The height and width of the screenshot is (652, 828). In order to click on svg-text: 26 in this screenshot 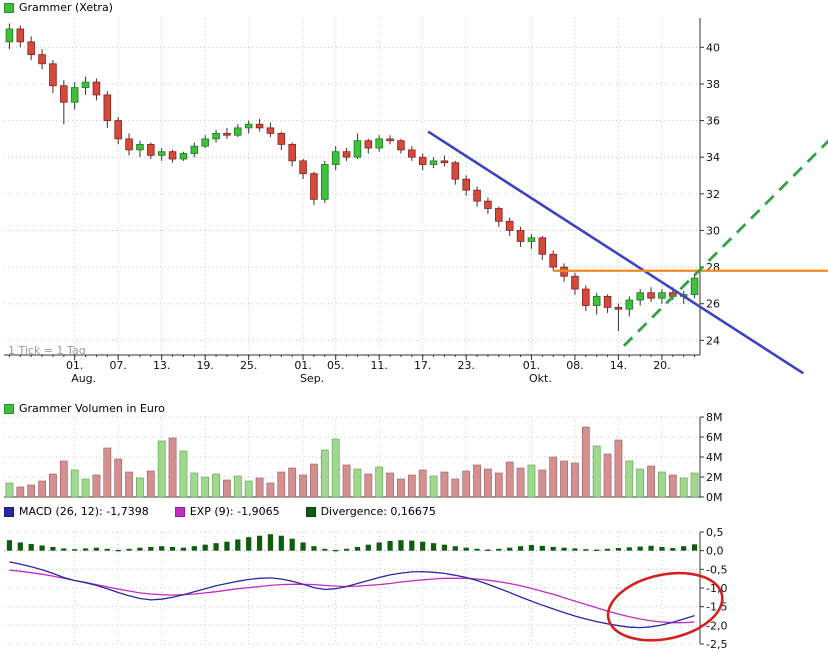, I will do `click(713, 304)`.